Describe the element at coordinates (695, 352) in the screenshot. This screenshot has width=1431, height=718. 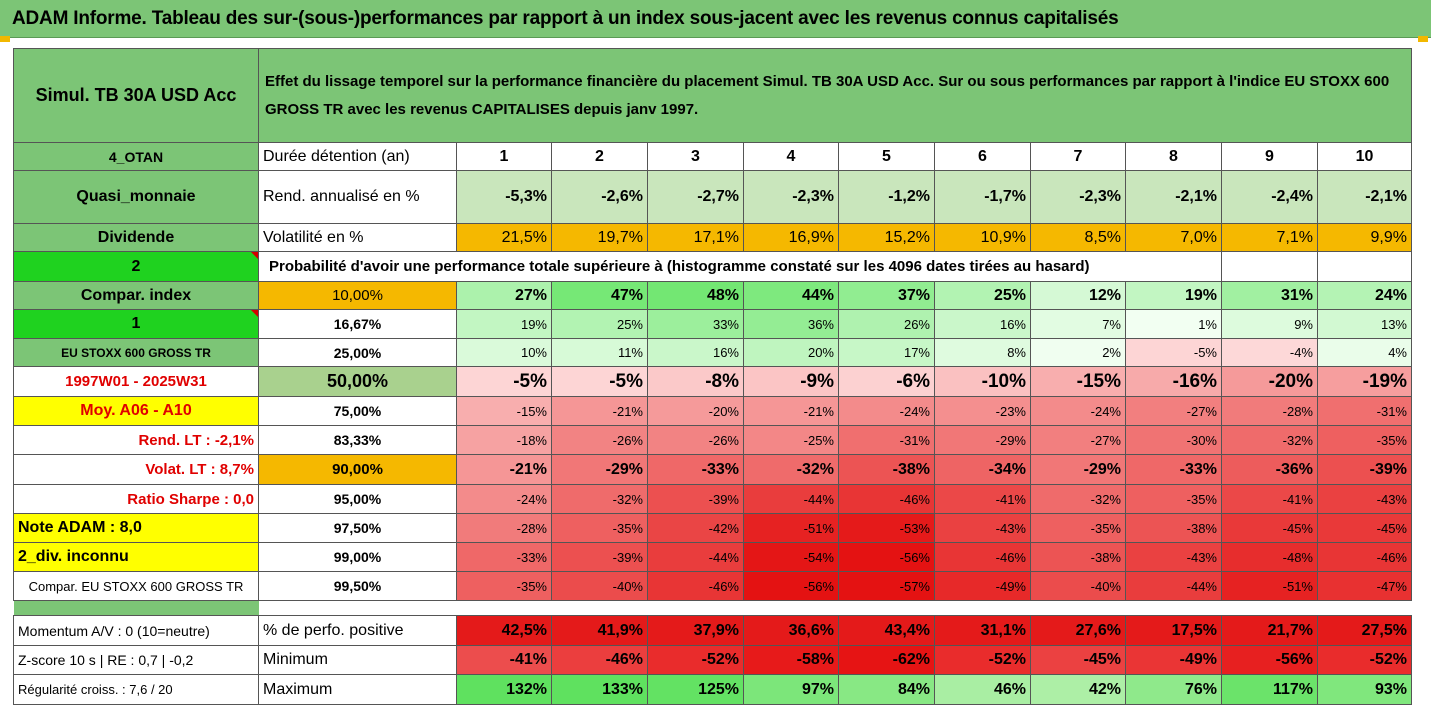
I see `prob-value: 16%` at that location.